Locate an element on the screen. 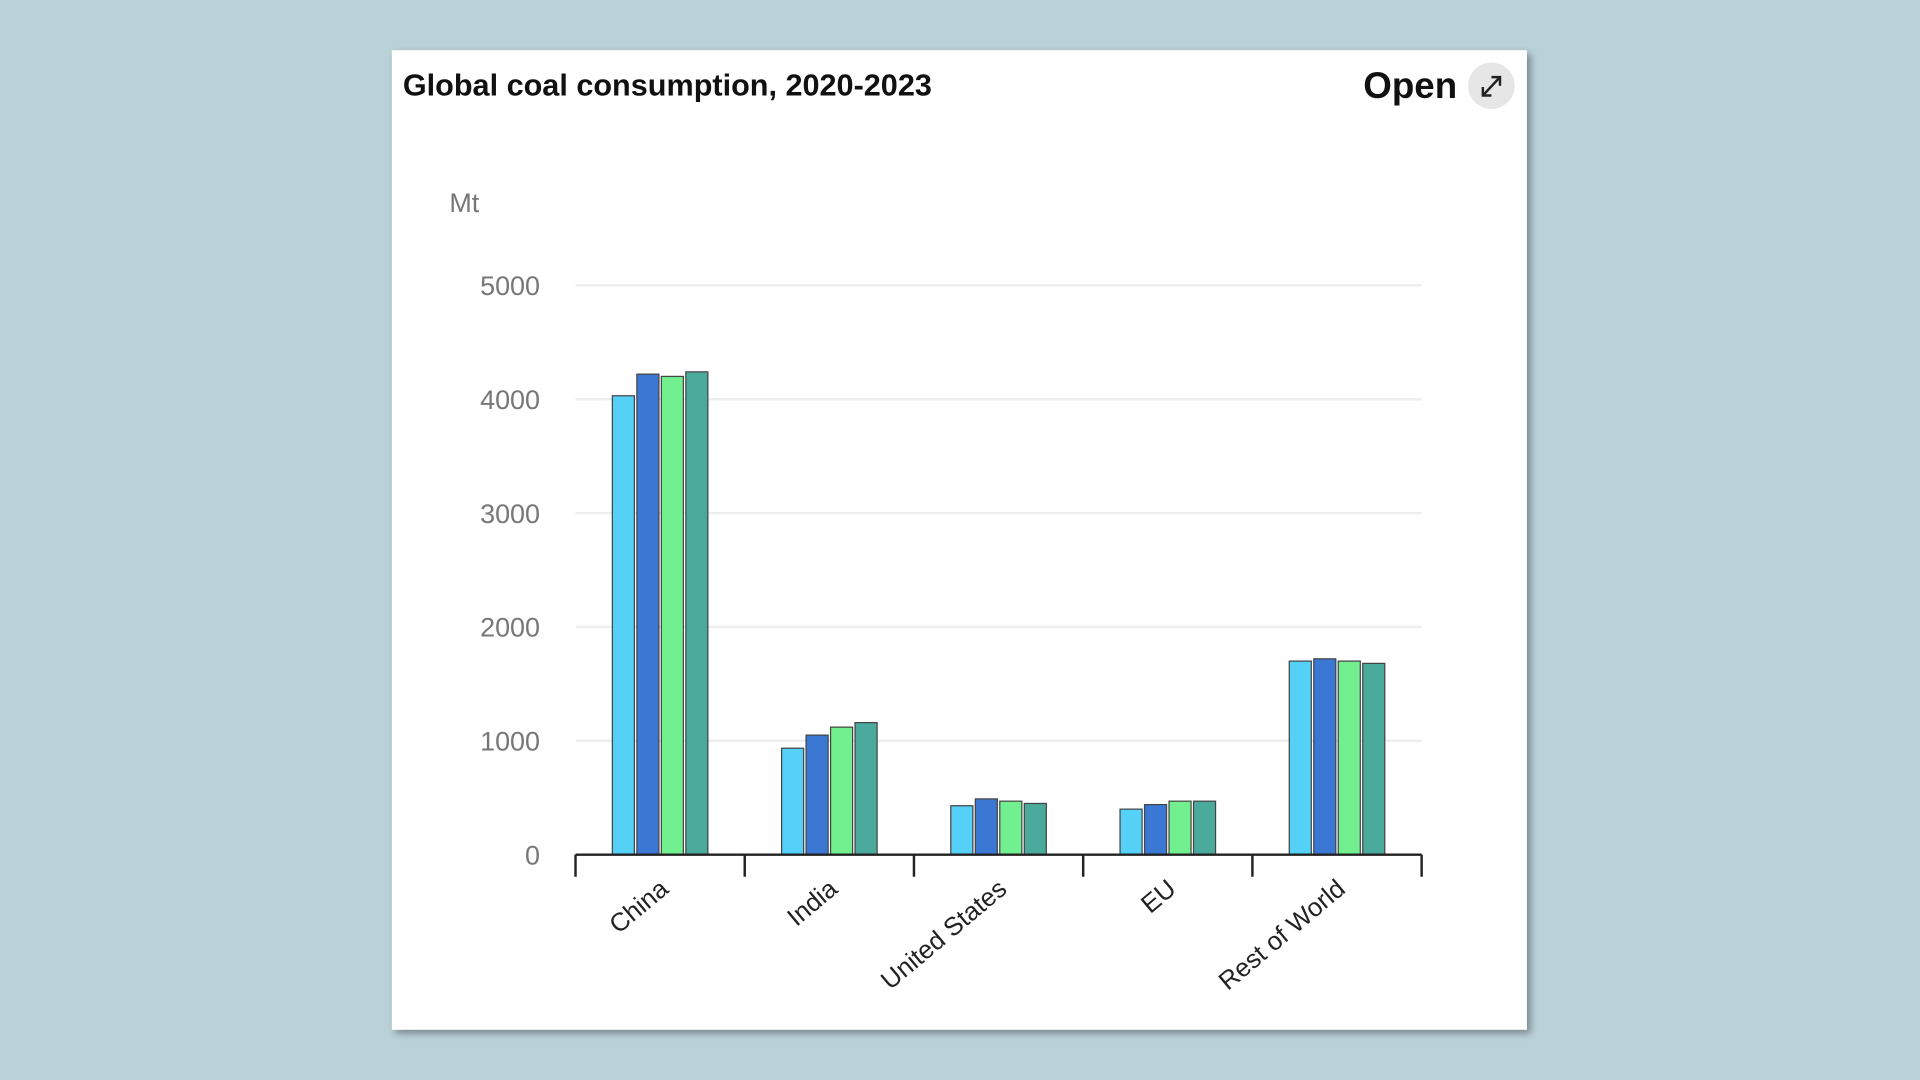 The image size is (1920, 1080). y-tick-label: 2000 is located at coordinates (510, 628).